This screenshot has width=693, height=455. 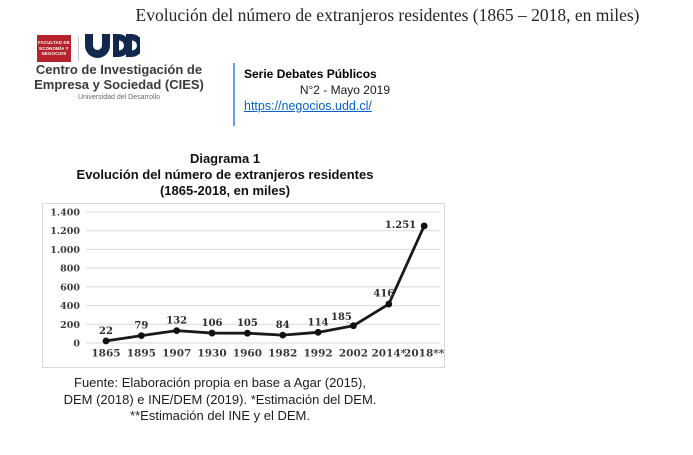 I want to click on chart-heading-diagram: Diagrama 1, so click(x=225, y=158).